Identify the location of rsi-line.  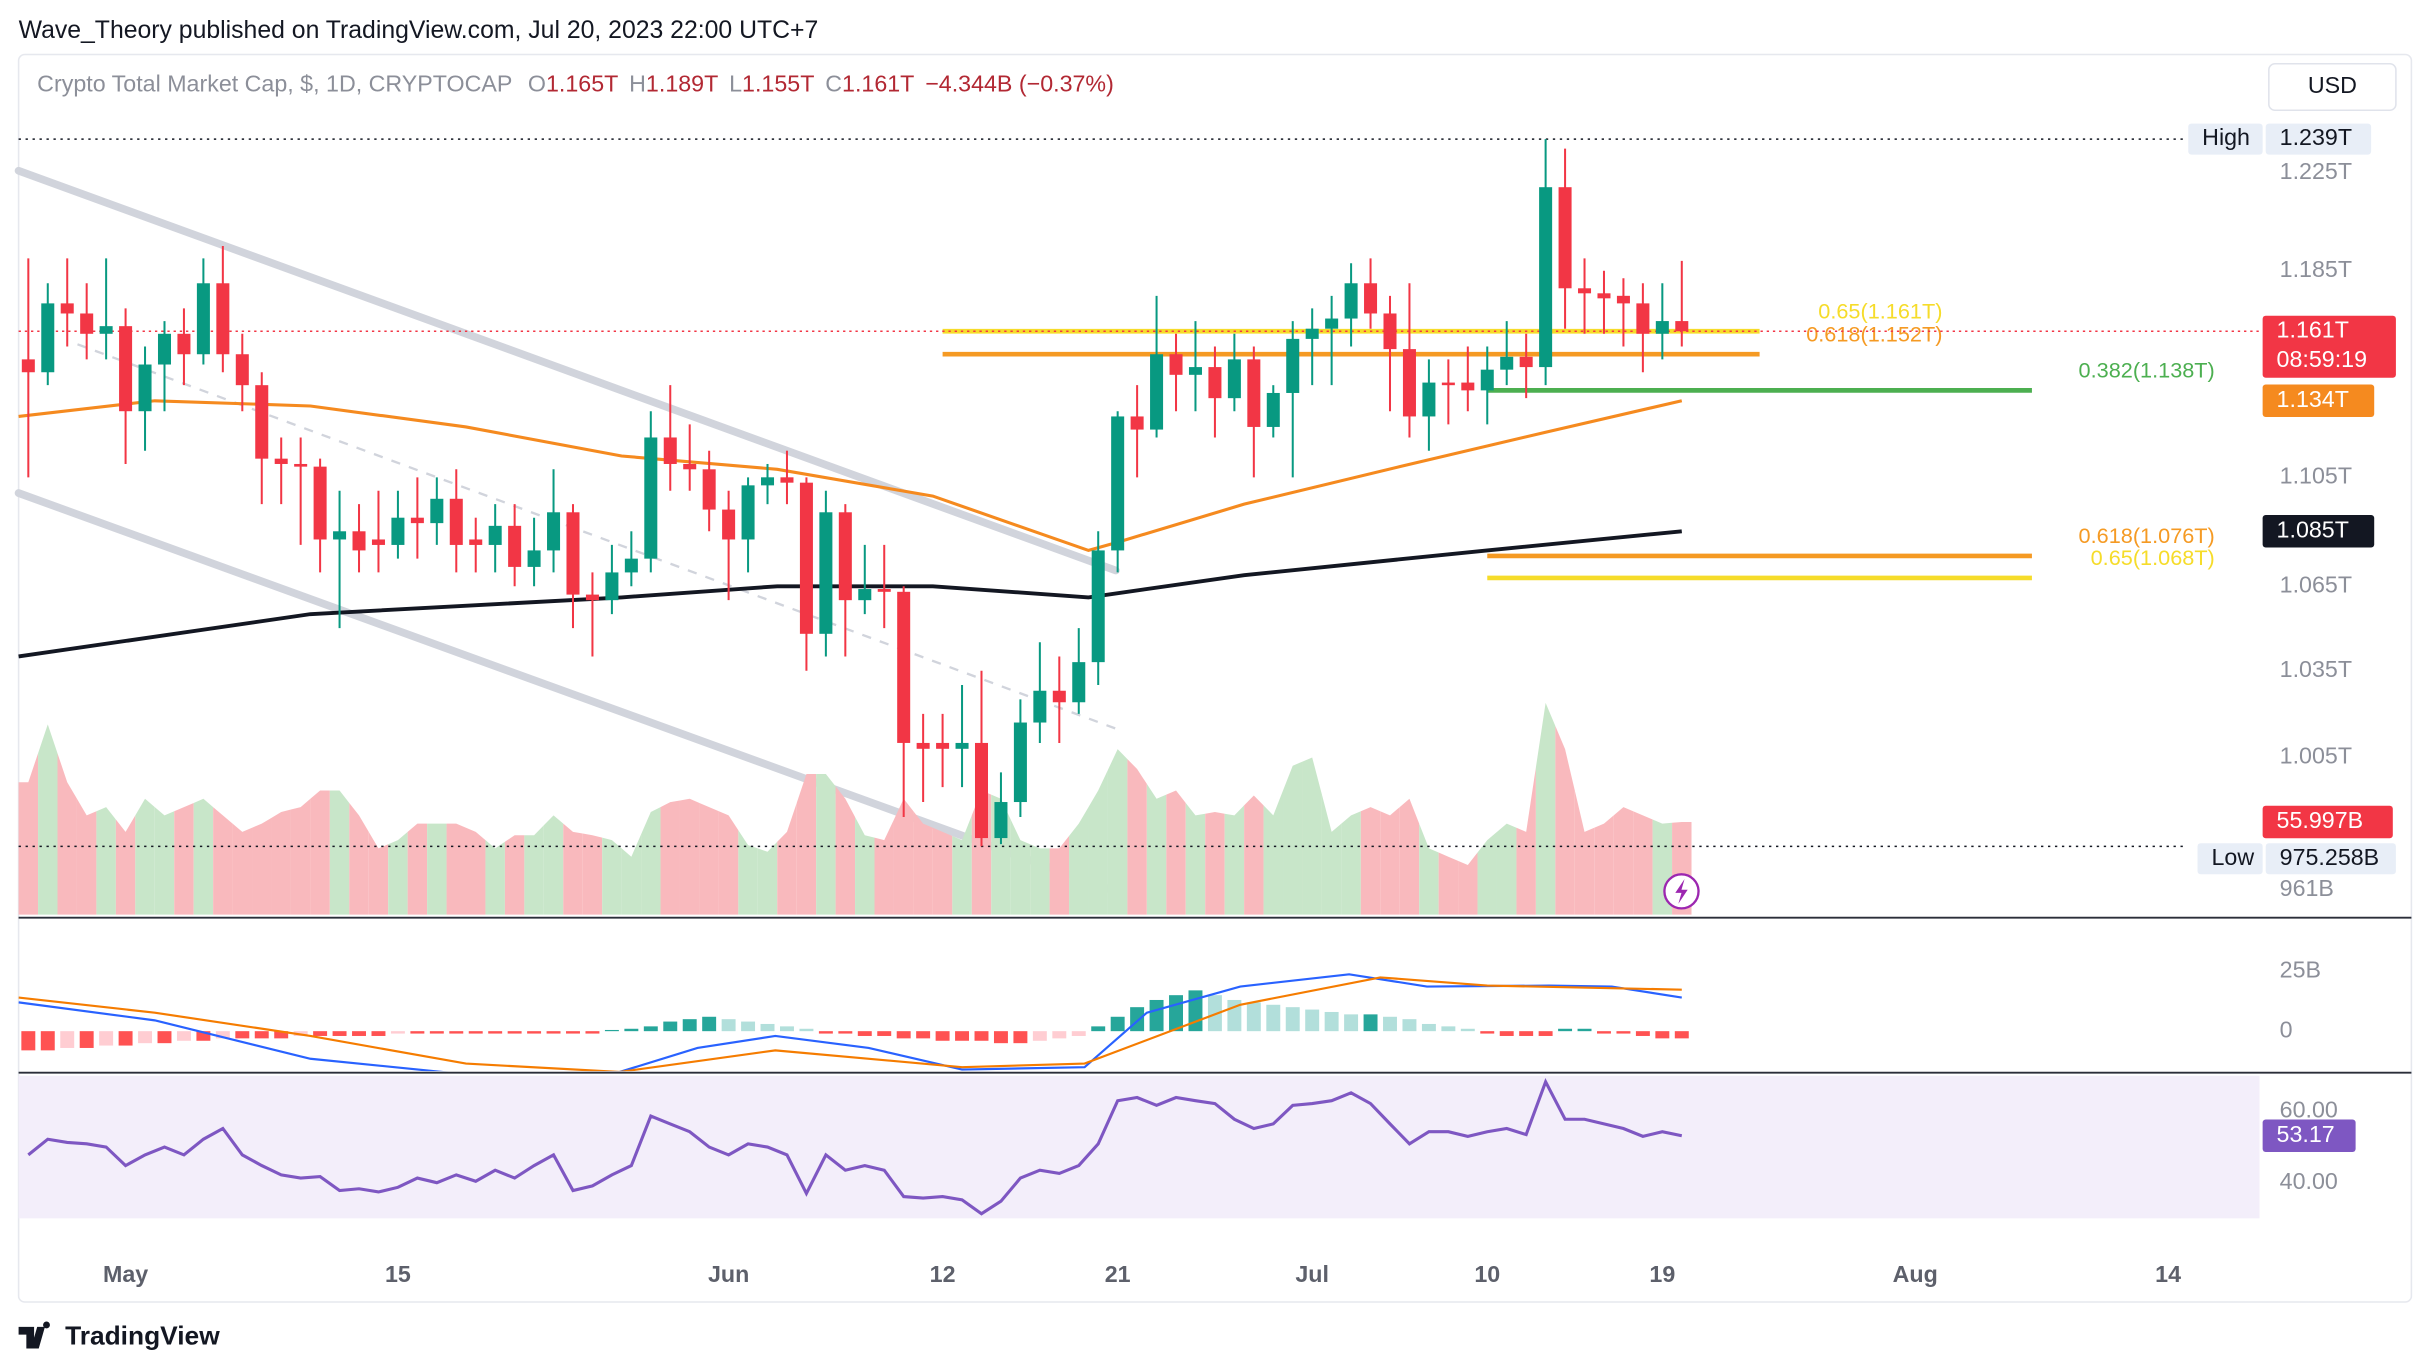
(855, 1146).